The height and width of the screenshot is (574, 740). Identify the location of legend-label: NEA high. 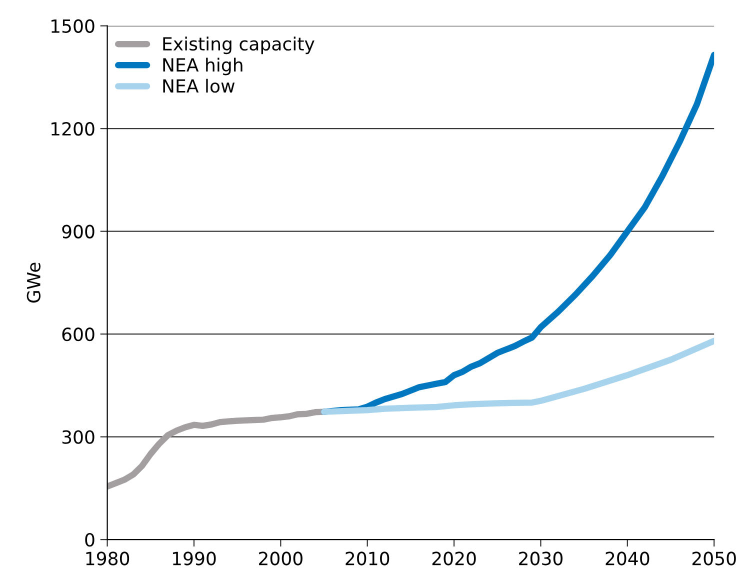
(202, 67).